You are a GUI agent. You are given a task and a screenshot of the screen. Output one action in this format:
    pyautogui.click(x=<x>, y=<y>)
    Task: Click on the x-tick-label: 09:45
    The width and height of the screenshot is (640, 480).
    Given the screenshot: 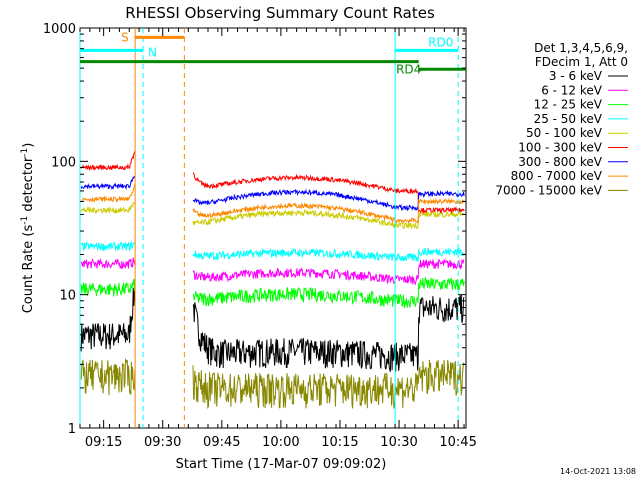 What is the action you would take?
    pyautogui.click(x=221, y=442)
    